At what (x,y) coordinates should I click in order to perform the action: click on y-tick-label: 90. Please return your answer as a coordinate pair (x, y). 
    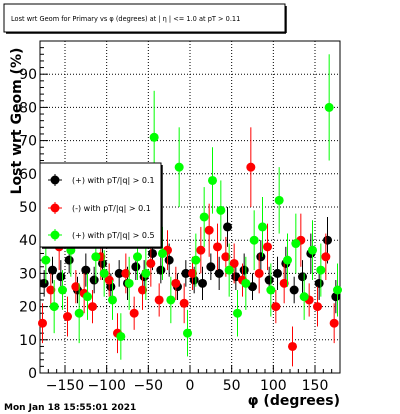
    Looking at the image, I should click on (28, 75).